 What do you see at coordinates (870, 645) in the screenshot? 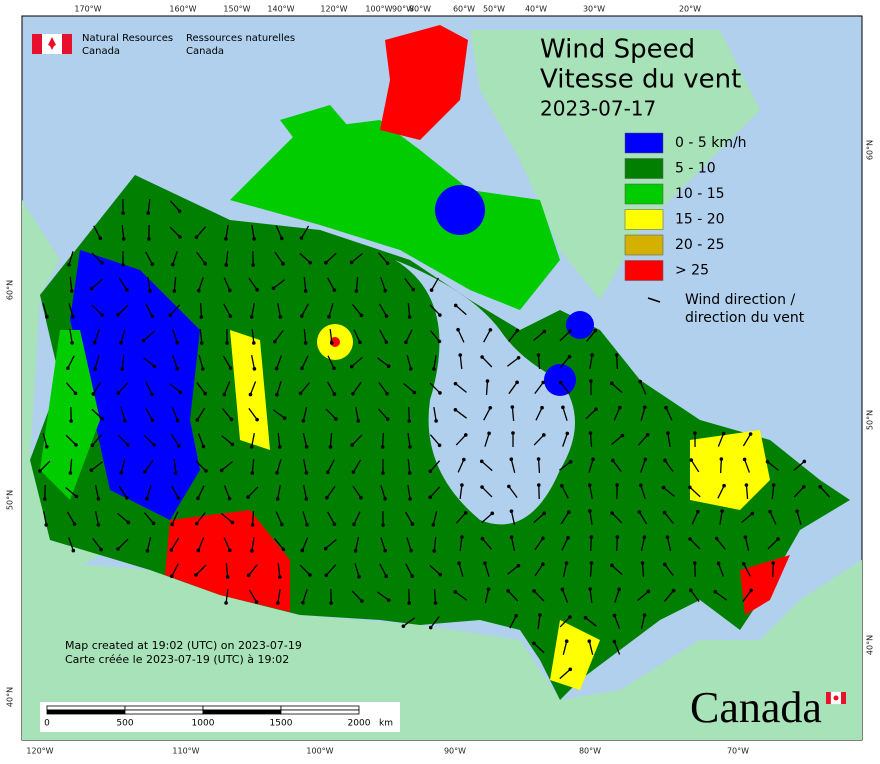
I see `latitude-label: 40°N` at bounding box center [870, 645].